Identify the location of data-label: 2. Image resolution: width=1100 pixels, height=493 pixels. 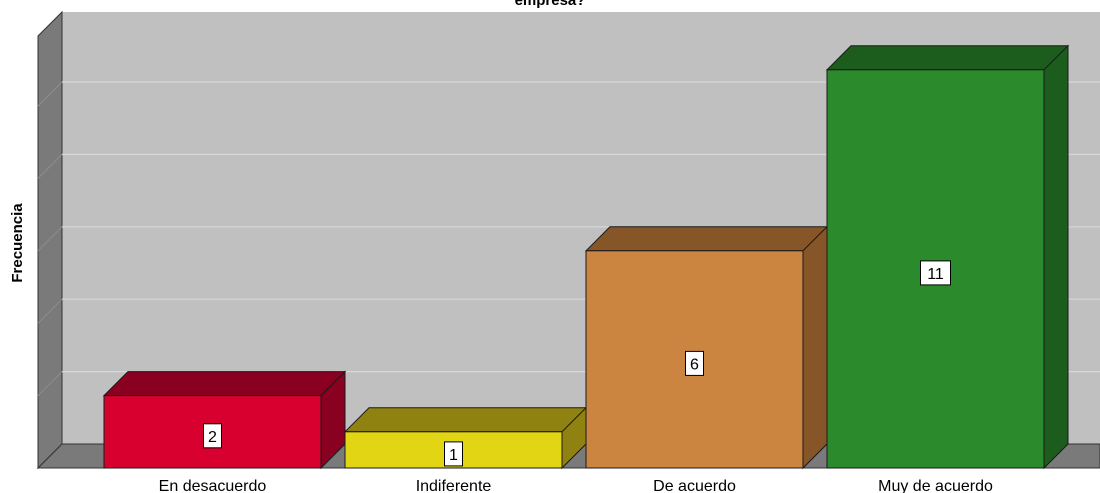
(212, 436).